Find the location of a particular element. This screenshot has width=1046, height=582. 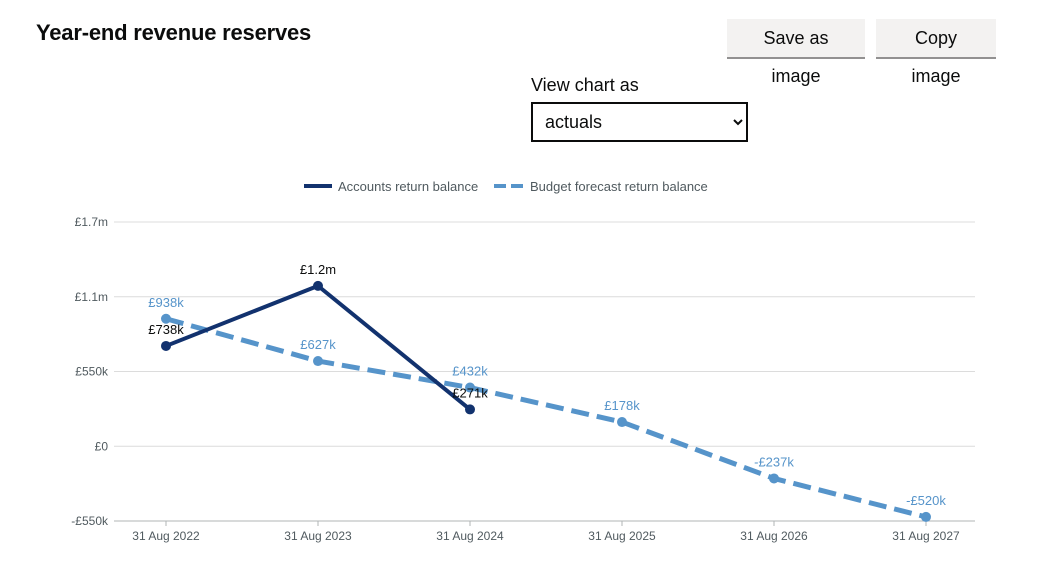

data-label-budget: £938k is located at coordinates (166, 302).